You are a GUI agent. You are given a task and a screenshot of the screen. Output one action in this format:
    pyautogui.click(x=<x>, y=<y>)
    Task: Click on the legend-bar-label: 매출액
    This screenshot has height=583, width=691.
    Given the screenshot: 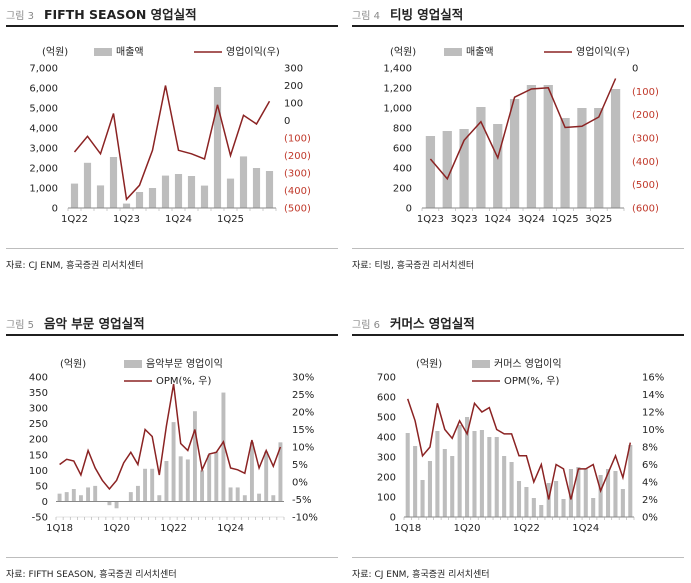 What is the action you would take?
    pyautogui.click(x=130, y=52)
    